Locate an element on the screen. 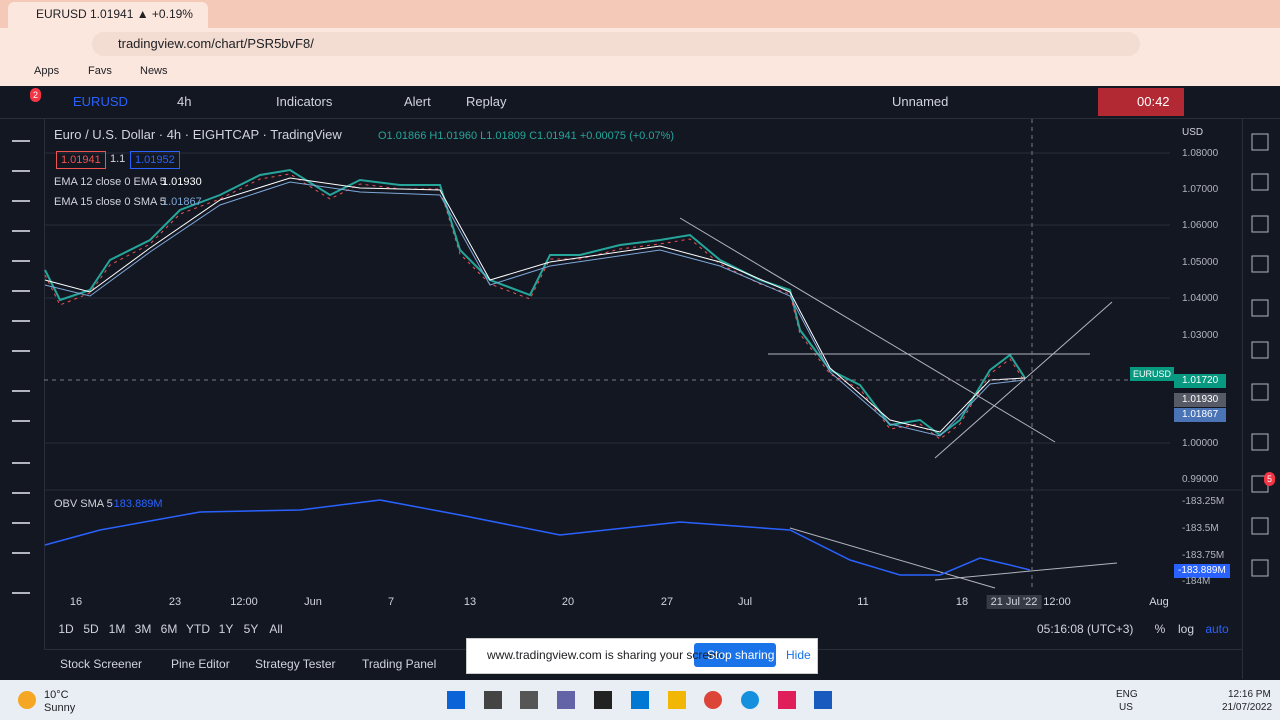 The height and width of the screenshot is (720, 1280). left-tool-icons is located at coordinates (21, 367).